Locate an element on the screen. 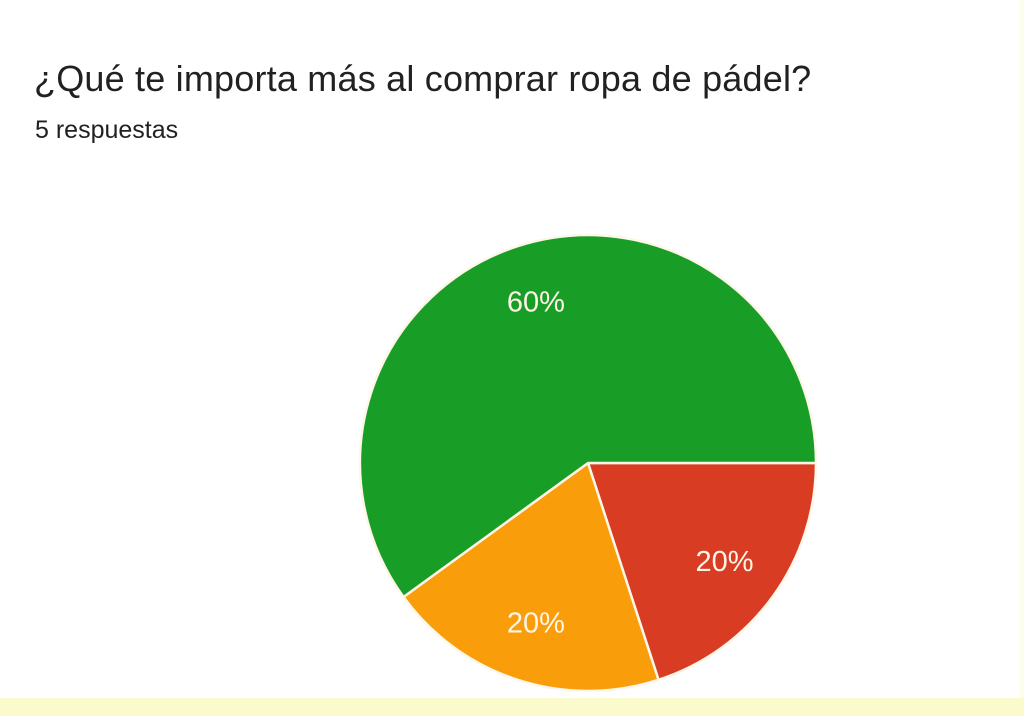 This screenshot has width=1024, height=716. pie-slice-label-red: 20% is located at coordinates (724, 562).